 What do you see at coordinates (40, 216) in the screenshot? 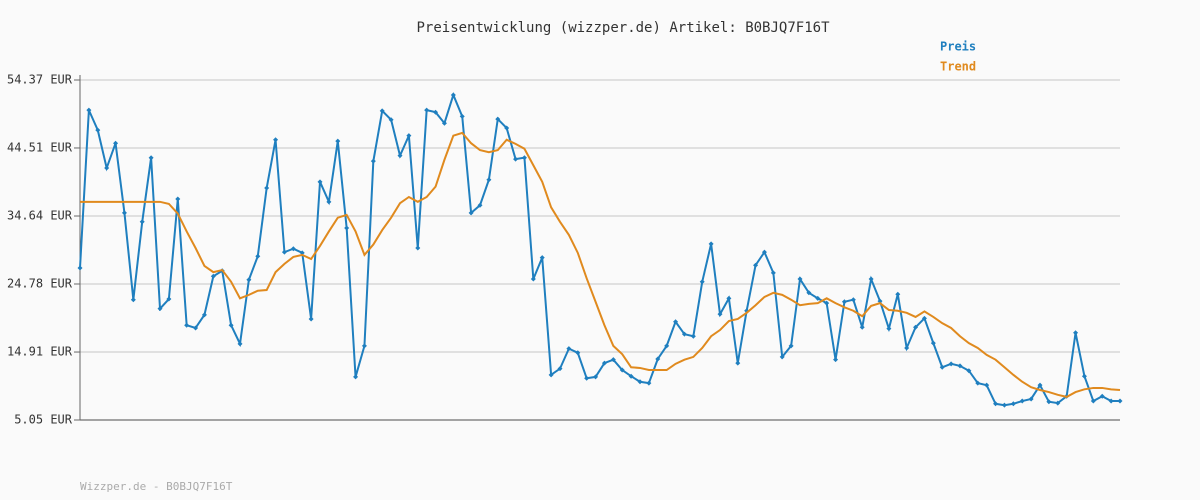
I see `y-tick-label: 34.64 EUR` at bounding box center [40, 216].